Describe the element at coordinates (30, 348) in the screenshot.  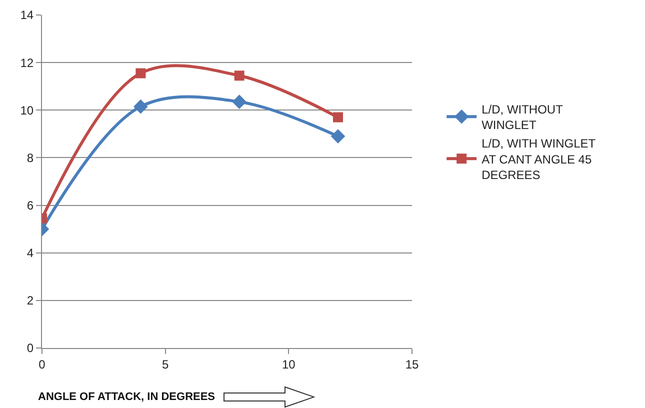
I see `y-tick-label: 0` at that location.